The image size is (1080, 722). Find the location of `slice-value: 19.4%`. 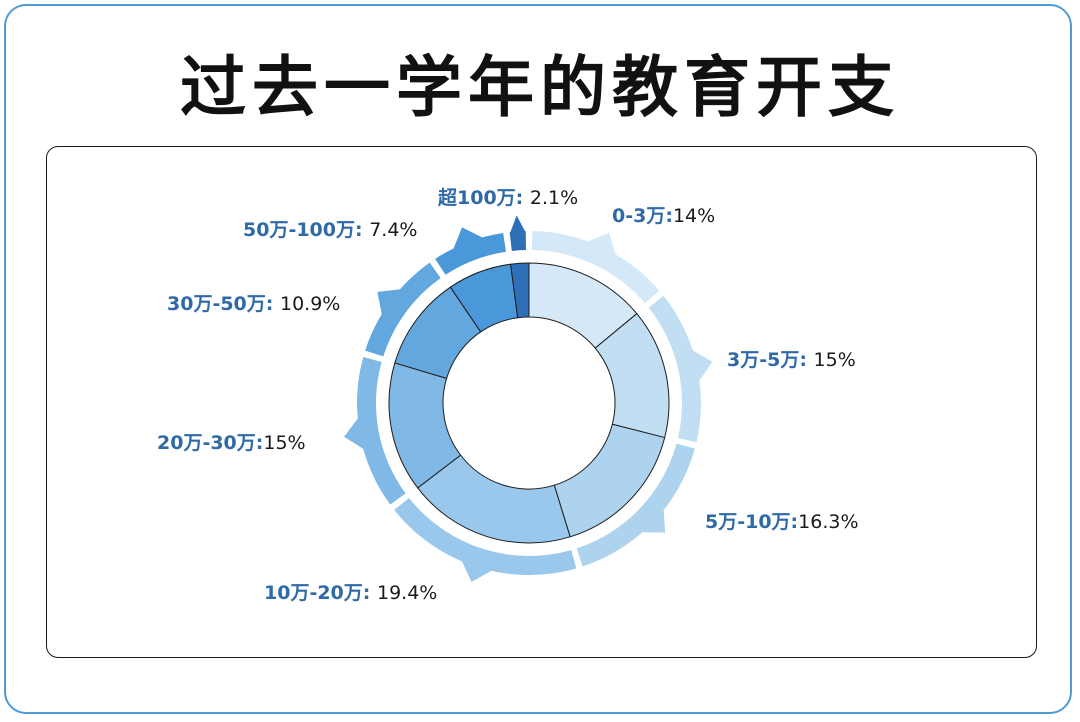

slice-value: 19.4% is located at coordinates (407, 593).